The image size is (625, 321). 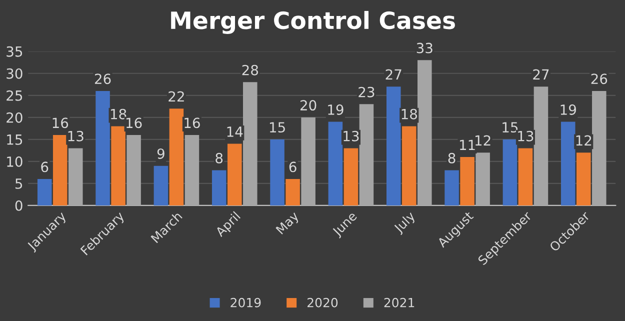 I want to click on legend-label: 2019, so click(x=245, y=303).